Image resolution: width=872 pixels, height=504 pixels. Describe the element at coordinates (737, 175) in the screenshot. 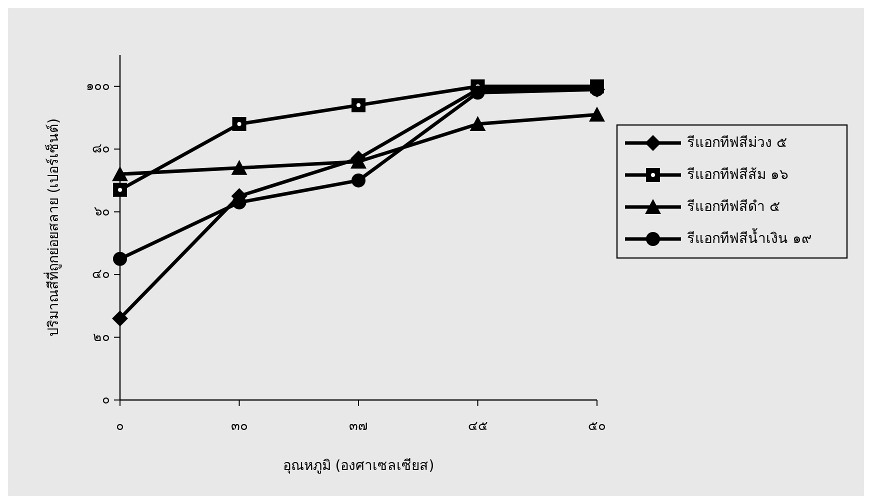

I see `legend-label: รีแอกทีฟสีส้ม ๑๖` at that location.